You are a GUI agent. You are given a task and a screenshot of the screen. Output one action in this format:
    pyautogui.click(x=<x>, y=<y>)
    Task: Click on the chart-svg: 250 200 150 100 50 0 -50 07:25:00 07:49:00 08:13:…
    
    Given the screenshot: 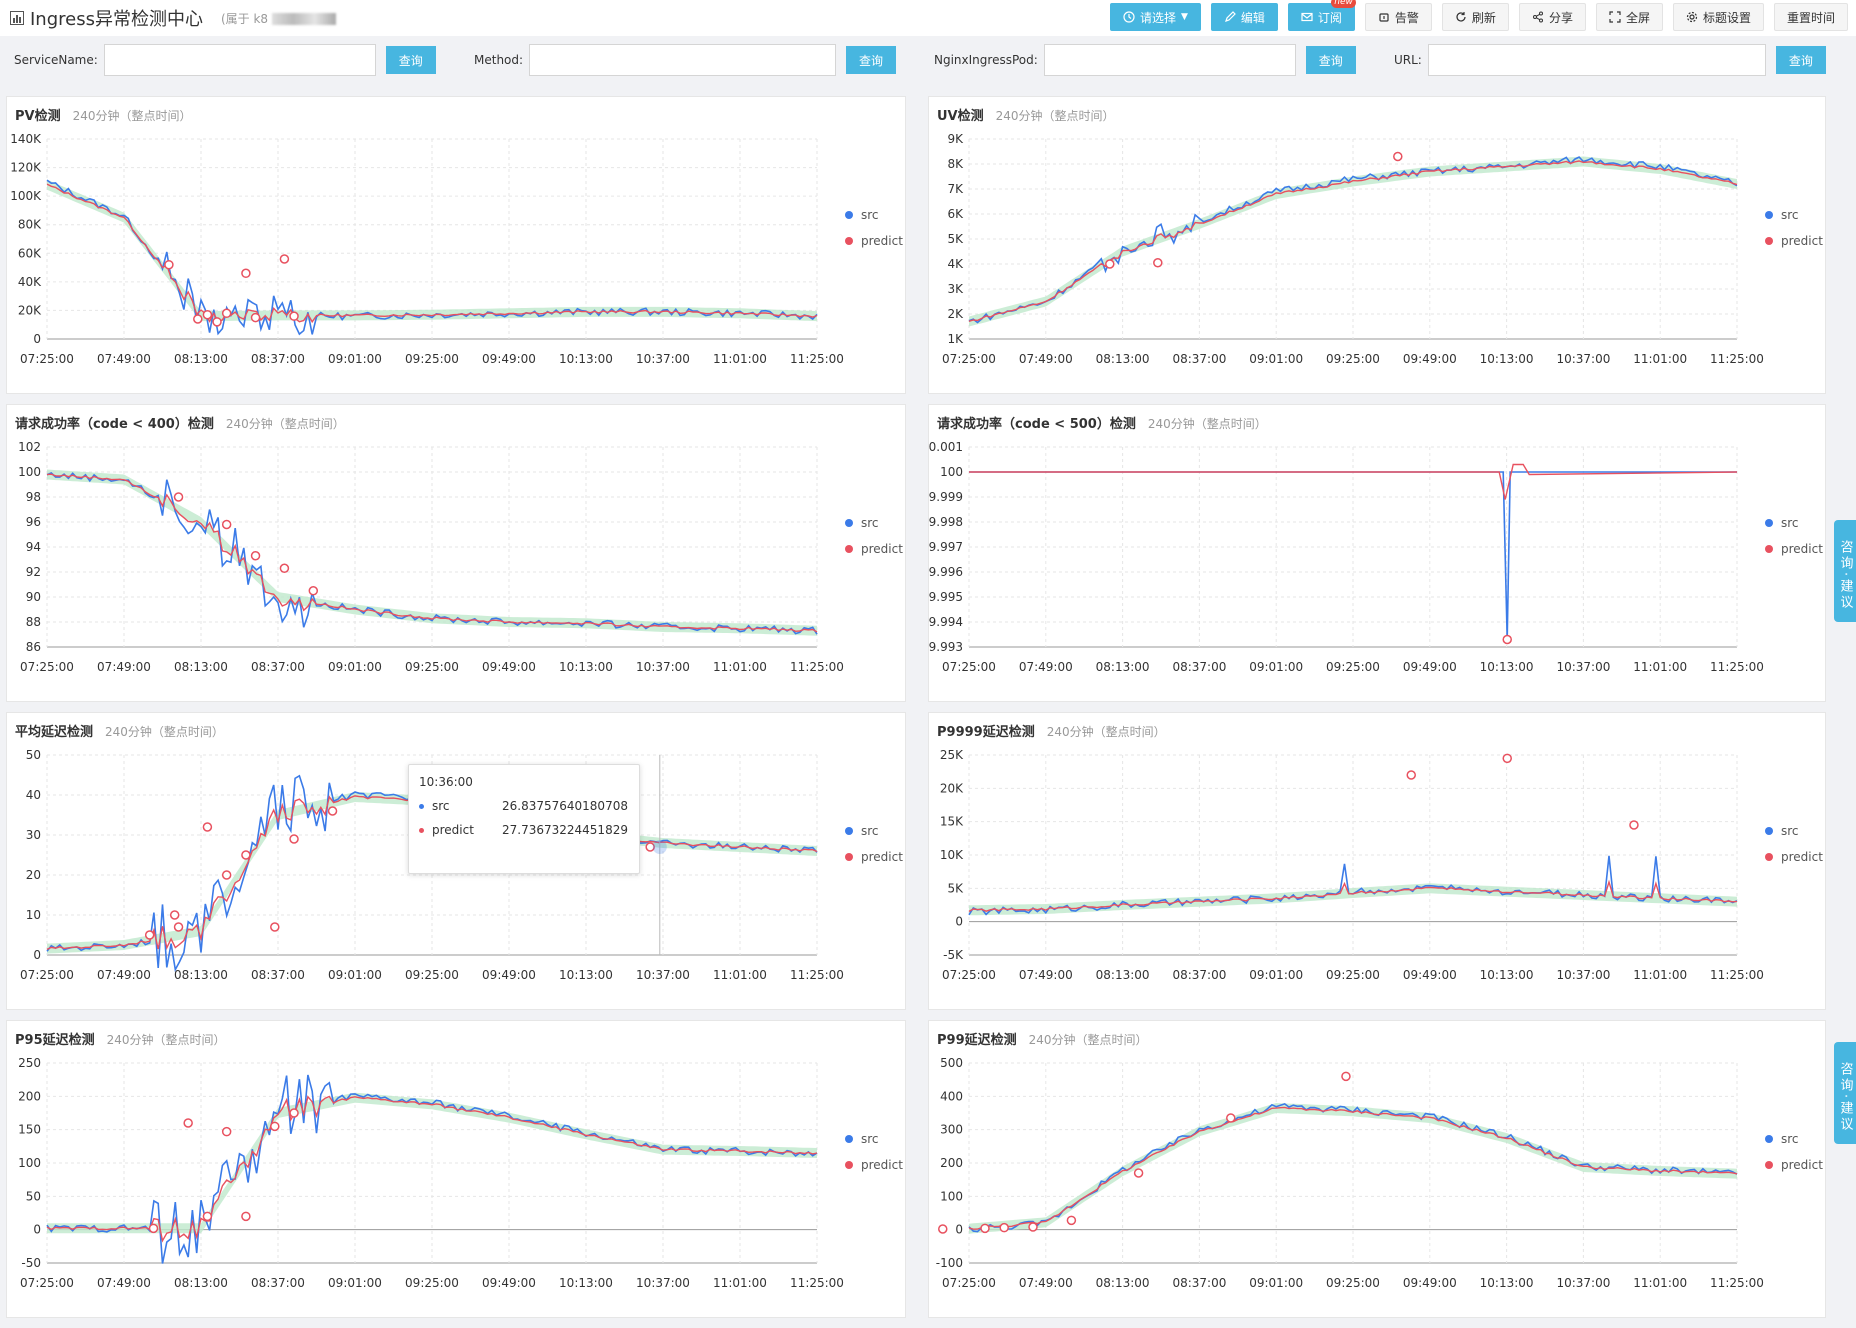 What is the action you would take?
    pyautogui.click(x=457, y=1170)
    